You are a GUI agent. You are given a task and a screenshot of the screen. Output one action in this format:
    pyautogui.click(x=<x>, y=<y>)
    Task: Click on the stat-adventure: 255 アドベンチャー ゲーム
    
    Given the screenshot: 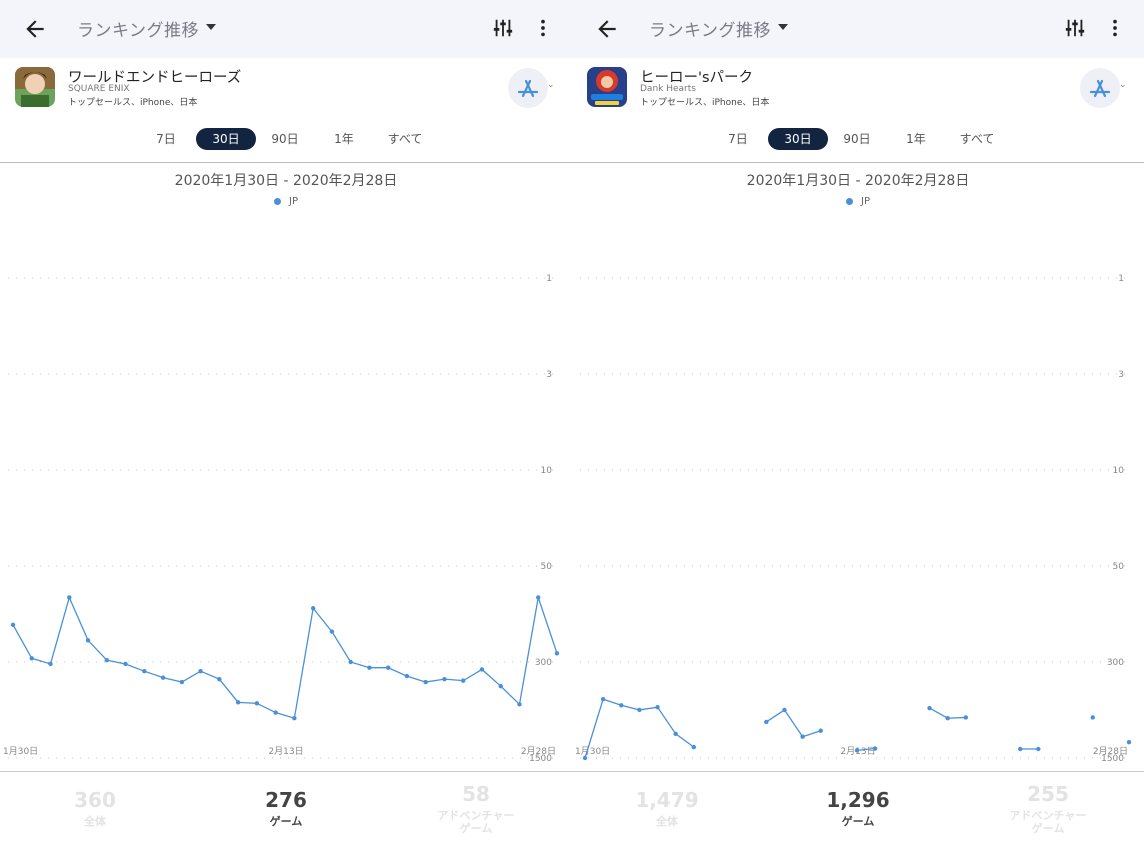 What is the action you would take?
    pyautogui.click(x=1048, y=807)
    